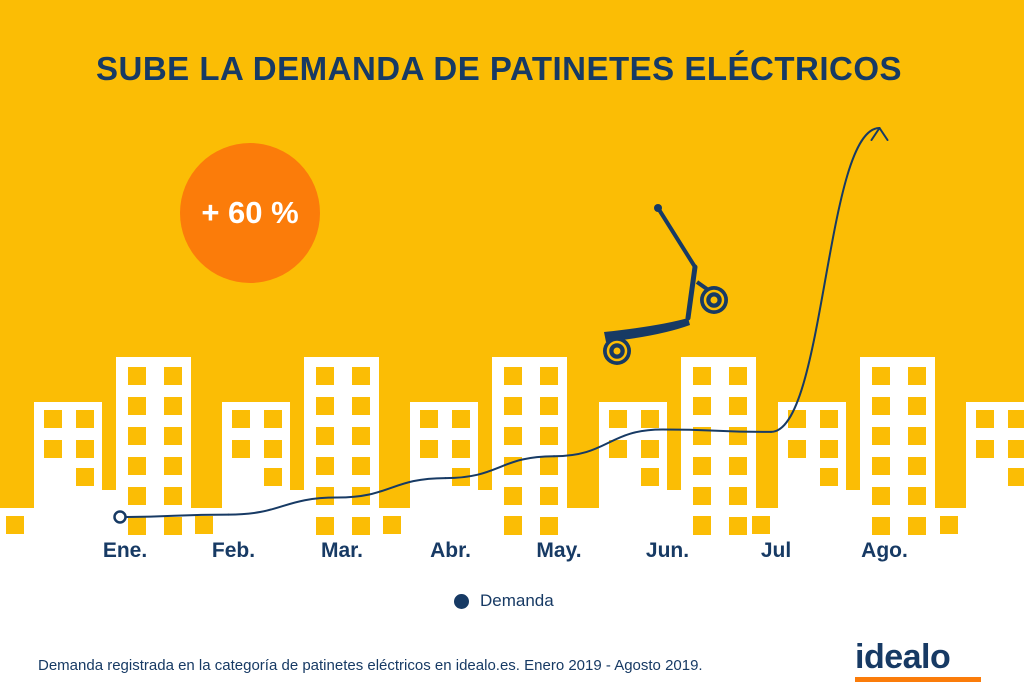  What do you see at coordinates (884, 550) in the screenshot?
I see `x-tick-label: Ago.` at bounding box center [884, 550].